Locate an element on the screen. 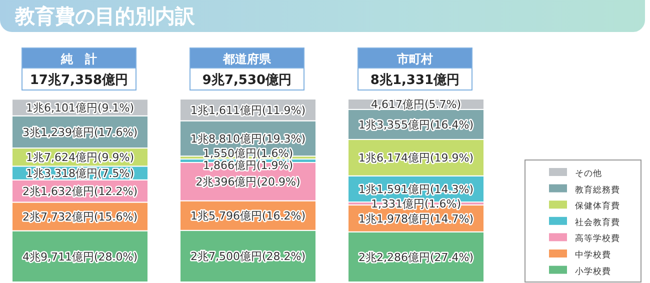 The width and height of the screenshot is (650, 283). x-tick-label: 純 計 is located at coordinates (78, 59).